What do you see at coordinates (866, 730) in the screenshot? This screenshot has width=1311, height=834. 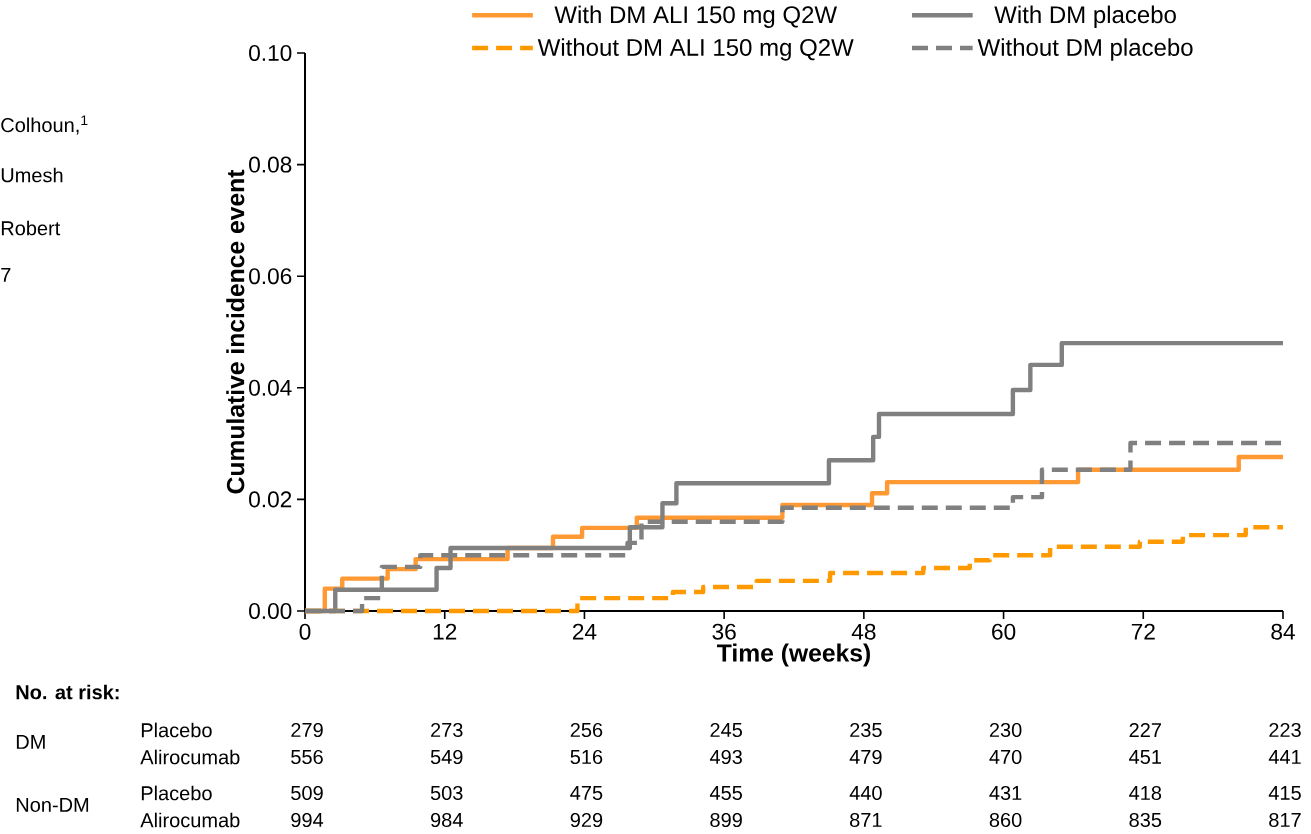 I see `text: 235` at bounding box center [866, 730].